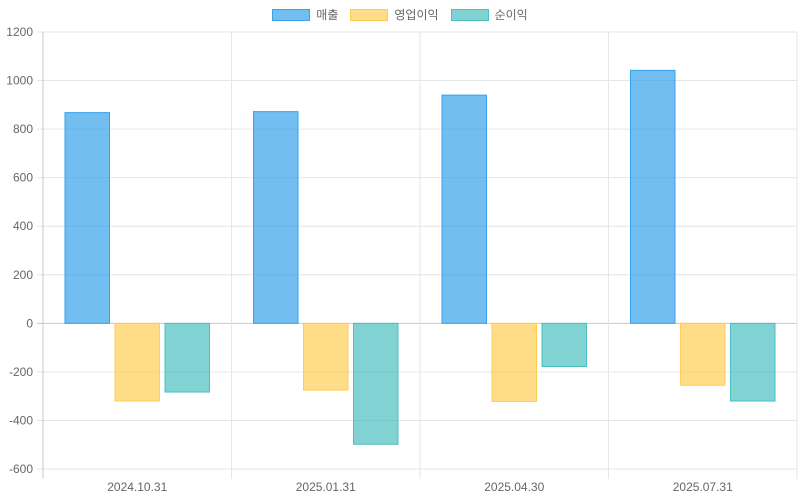 The width and height of the screenshot is (800, 500). Describe the element at coordinates (19, 81) in the screenshot. I see `y-tick-label: 1000` at that location.